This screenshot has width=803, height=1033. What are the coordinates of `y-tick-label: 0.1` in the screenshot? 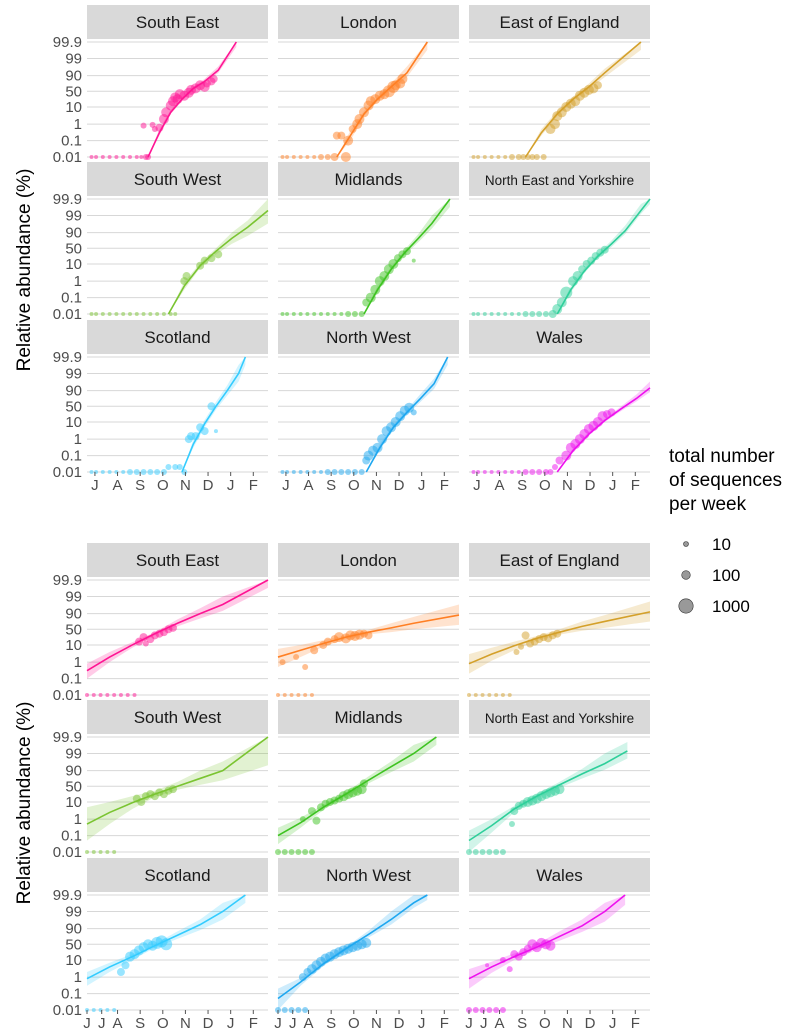 It's located at (71, 141).